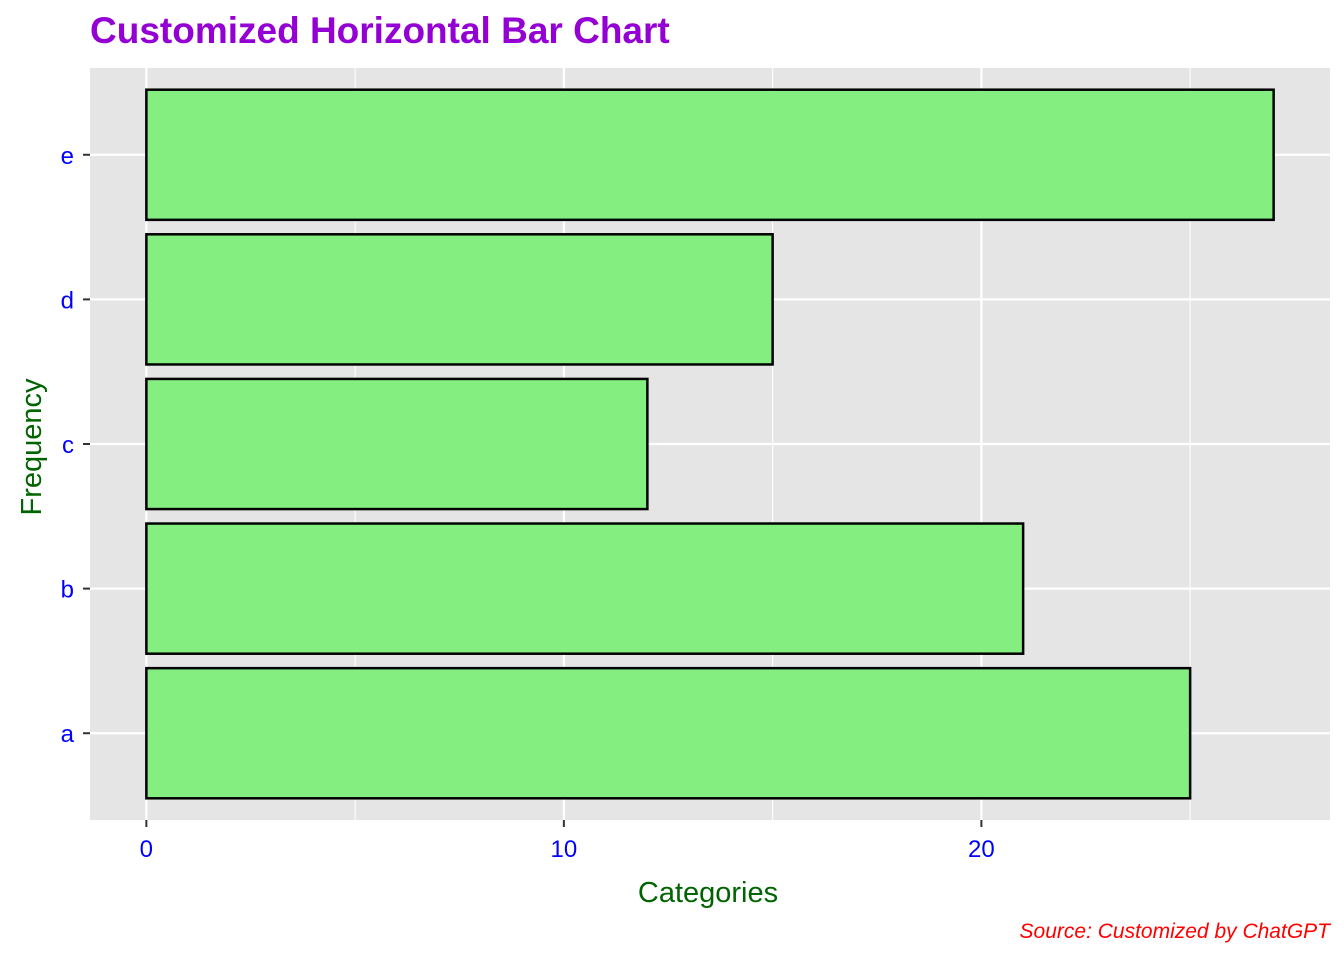 The height and width of the screenshot is (960, 1344). What do you see at coordinates (564, 849) in the screenshot?
I see `x-tick-label: 10` at bounding box center [564, 849].